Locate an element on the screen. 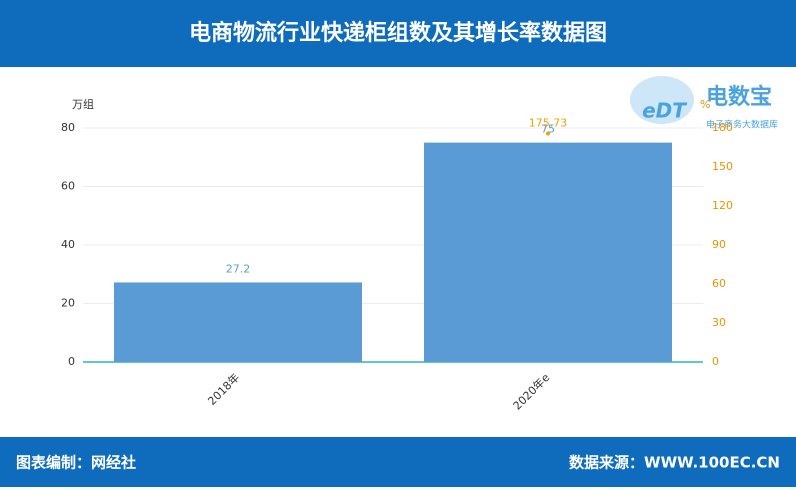 Image resolution: width=796 pixels, height=491 pixels. footer-left: 图表编制：网经社 is located at coordinates (76, 463).